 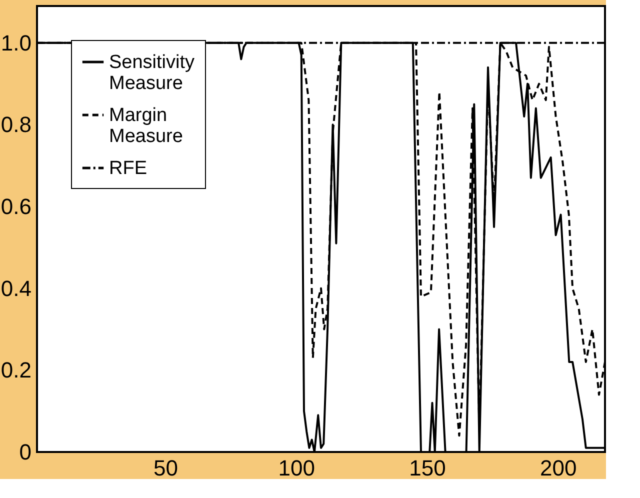 I want to click on legend-label: Sensitivity Measure, so click(x=152, y=73).